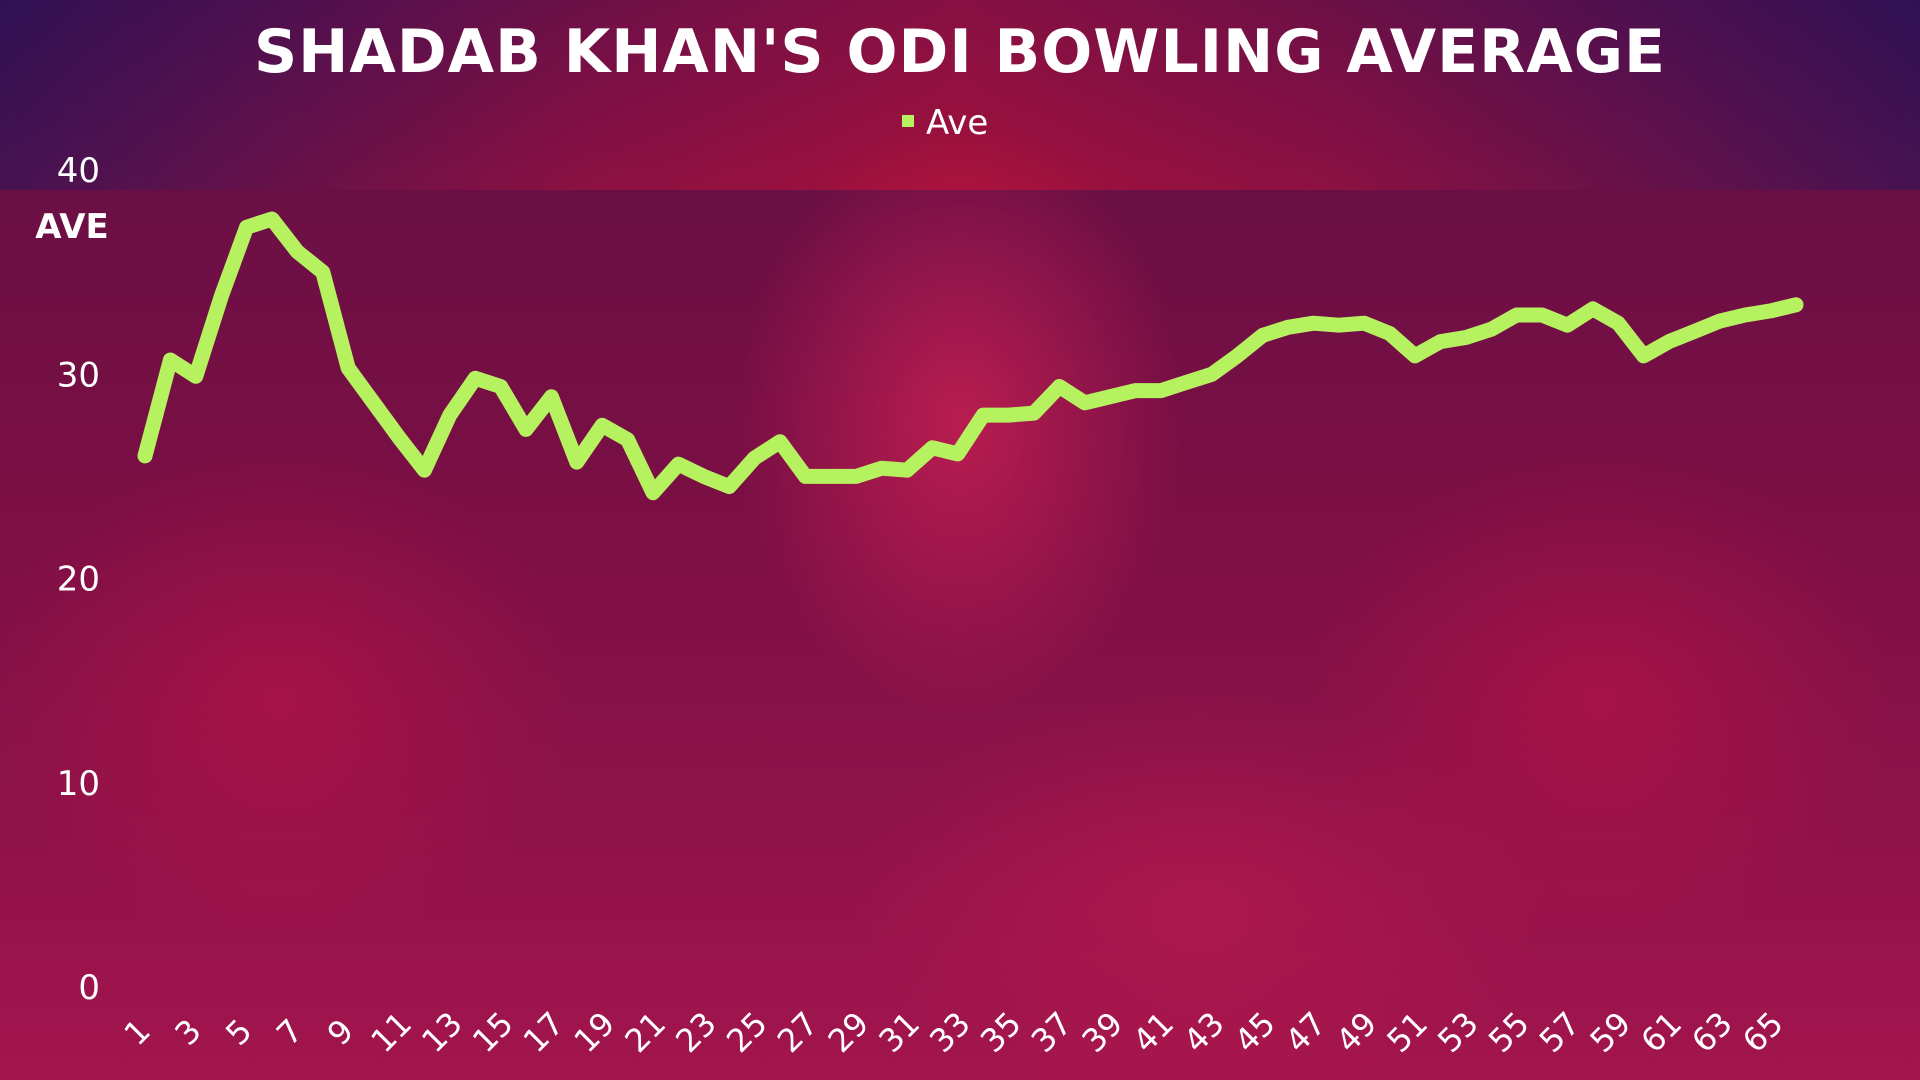  What do you see at coordinates (1458, 1032) in the screenshot?
I see `x-tick-label: 53` at bounding box center [1458, 1032].